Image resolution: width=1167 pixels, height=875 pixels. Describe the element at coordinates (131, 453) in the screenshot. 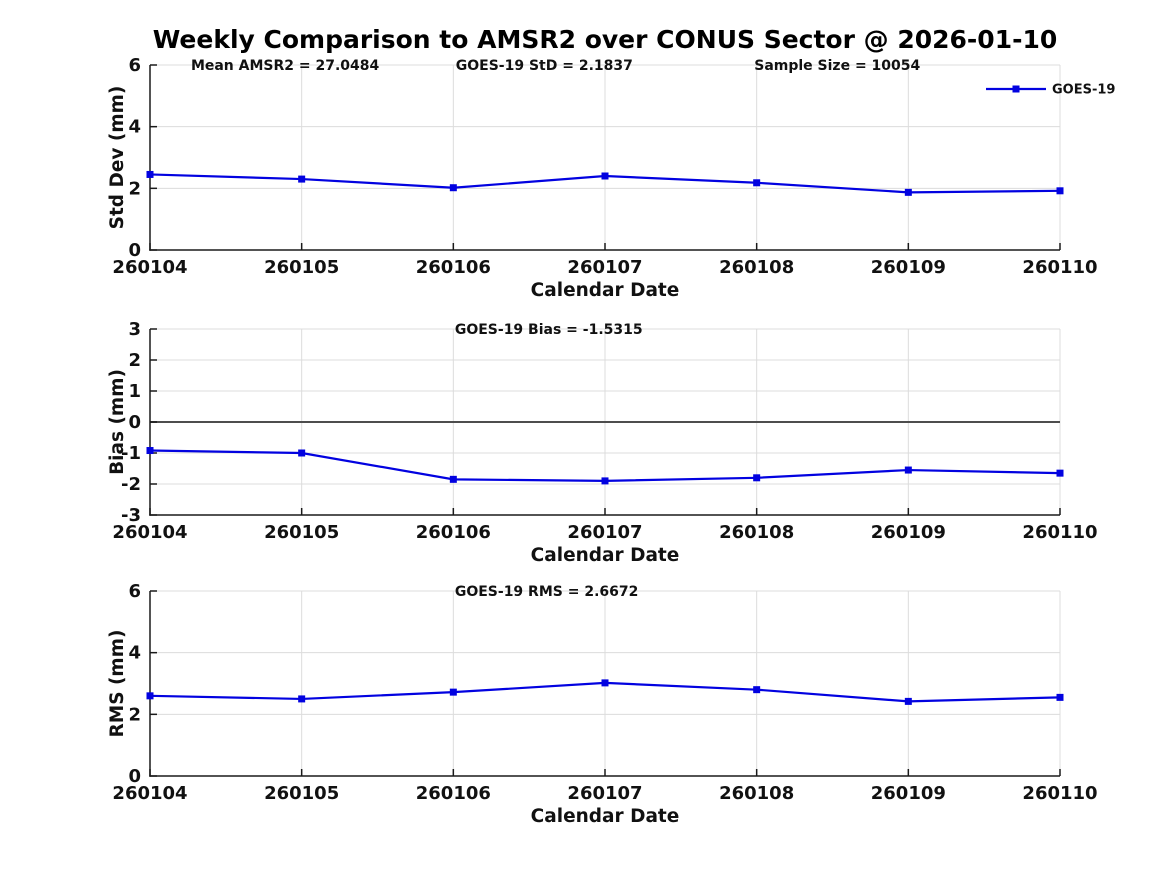

I see `y-tick-label: -1` at that location.